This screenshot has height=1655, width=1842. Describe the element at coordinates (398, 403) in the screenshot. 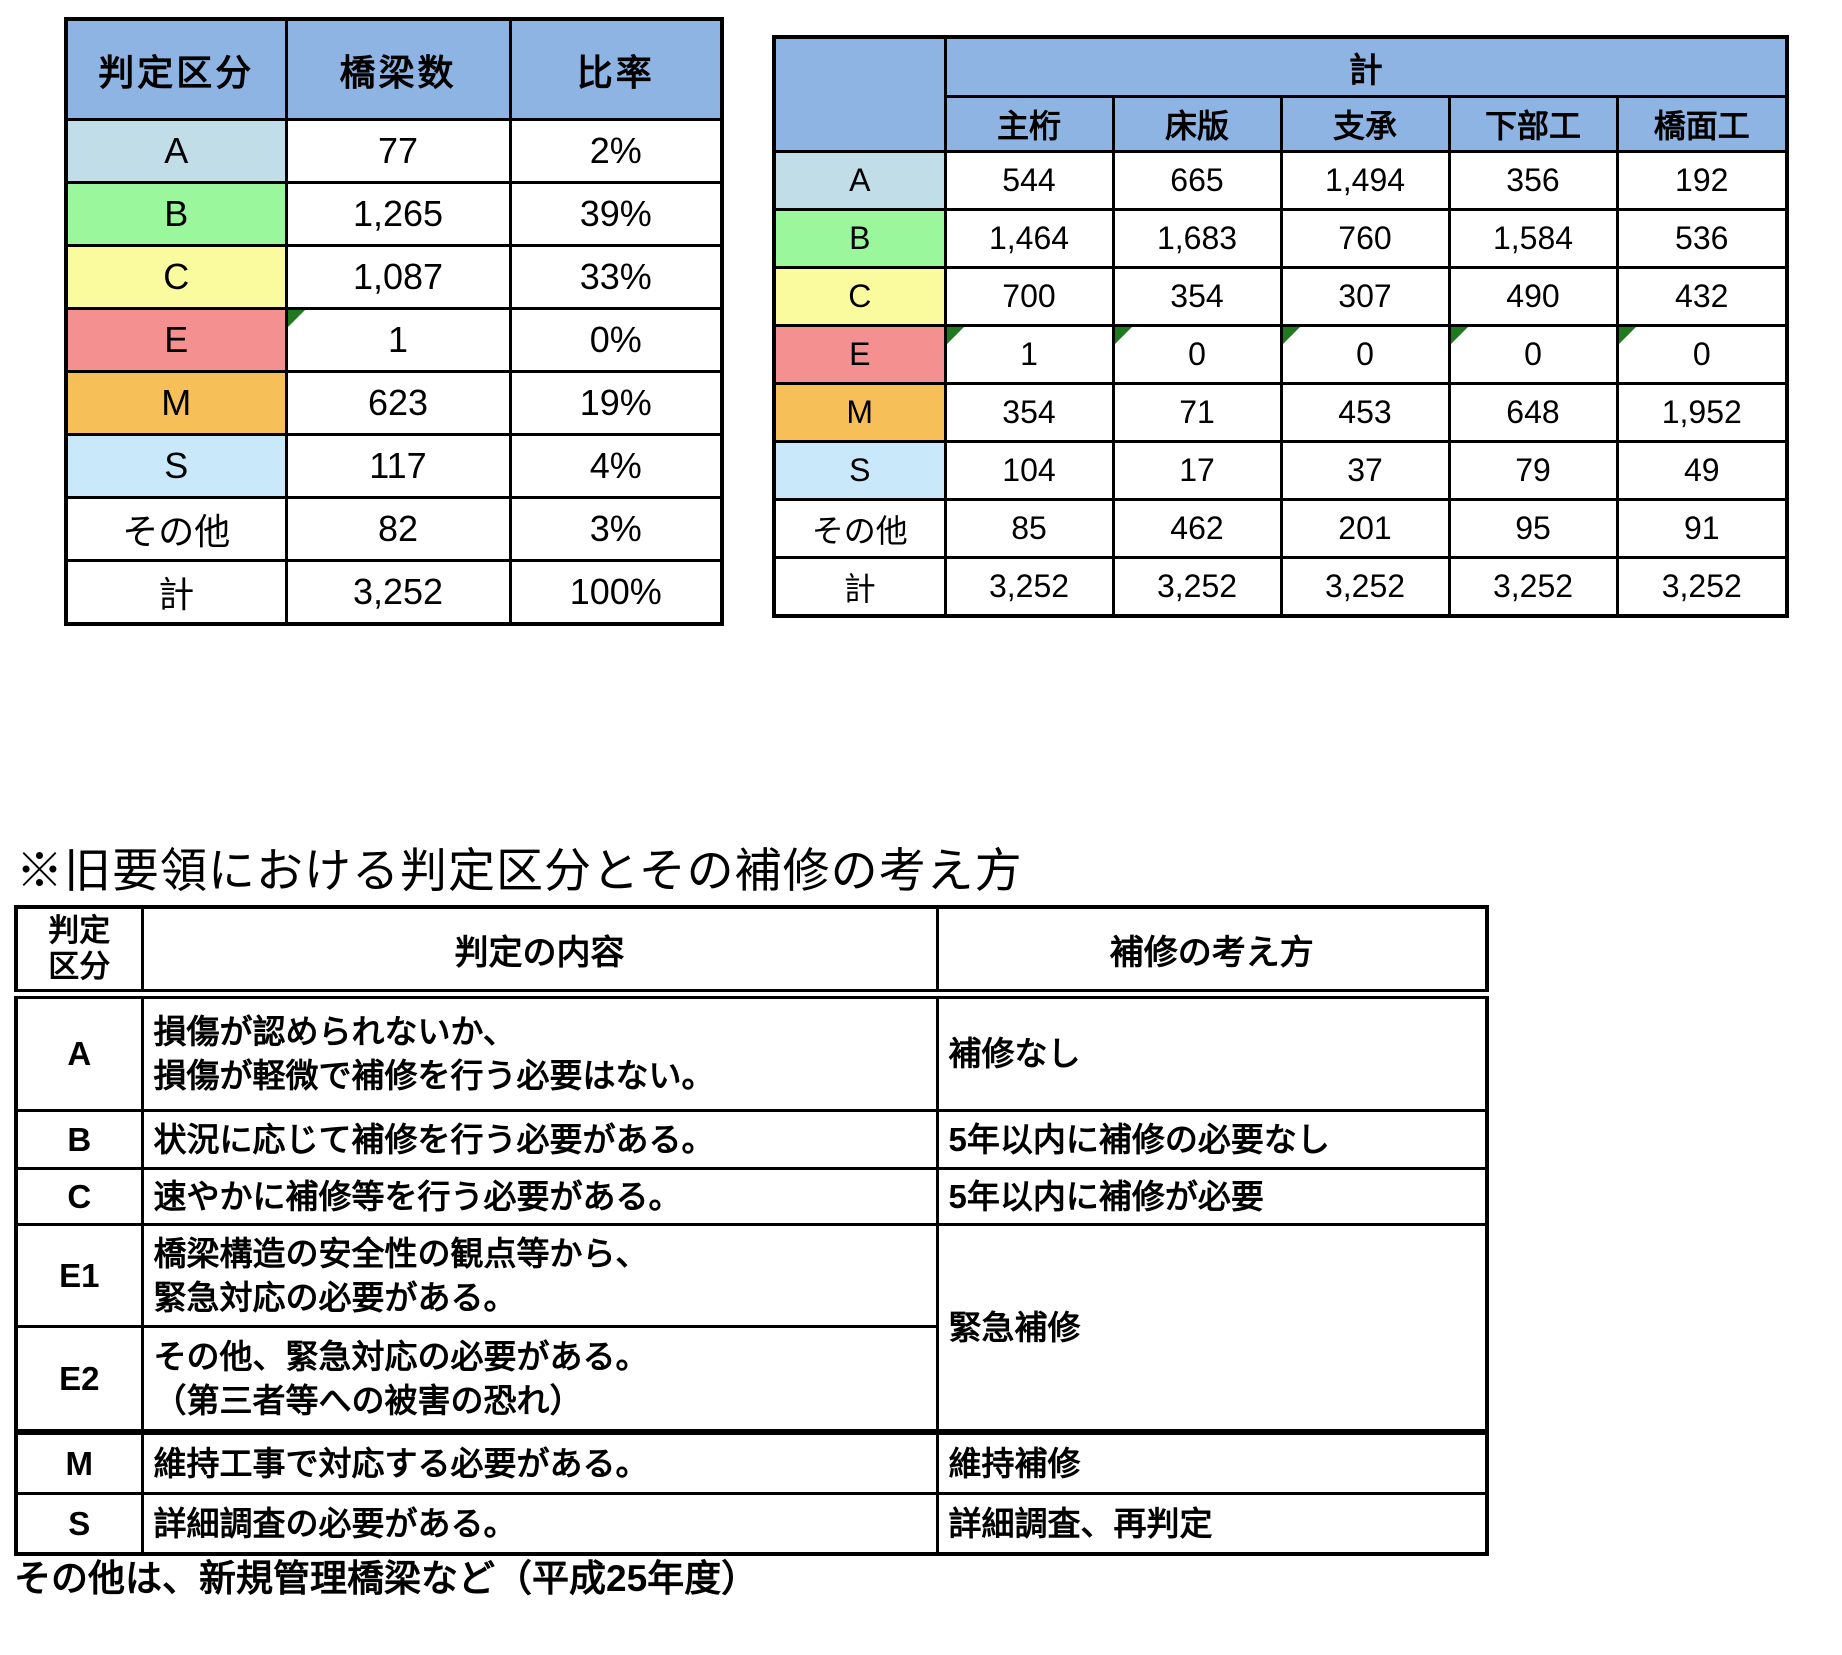

I see `count-cell: 623` at that location.